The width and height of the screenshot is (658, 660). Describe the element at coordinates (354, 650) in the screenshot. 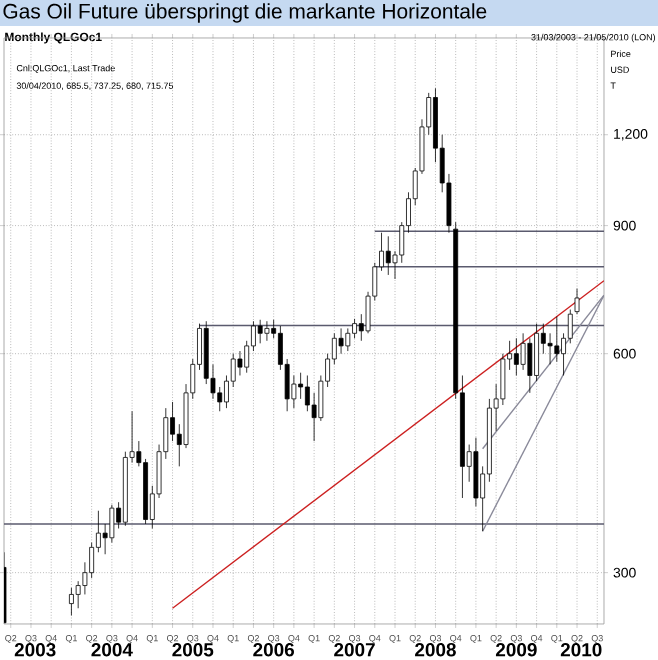

I see `x2-tick-label: 2007` at that location.